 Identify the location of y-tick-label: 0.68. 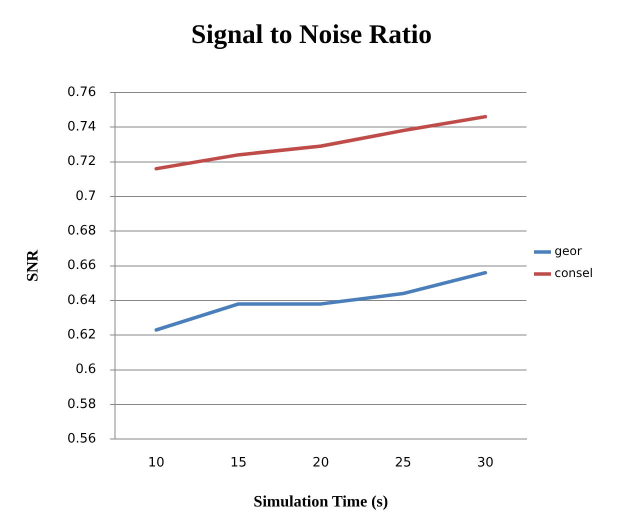
(81, 230).